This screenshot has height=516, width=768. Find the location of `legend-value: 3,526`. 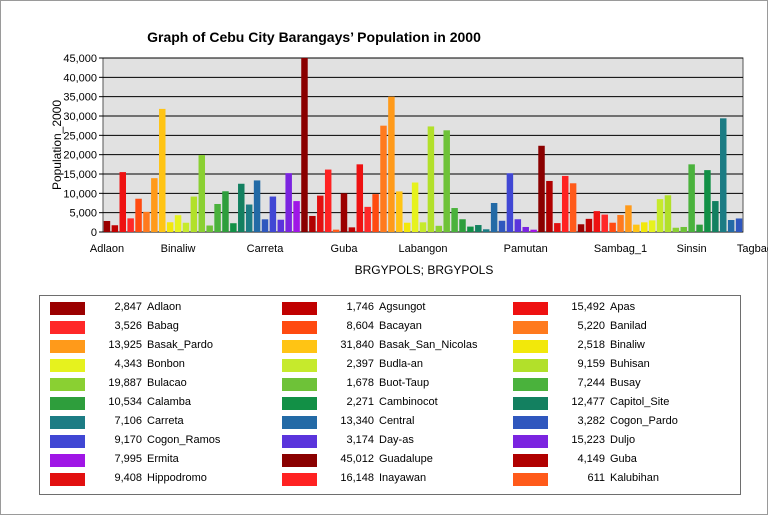

legend-value: 3,526 is located at coordinates (128, 326).